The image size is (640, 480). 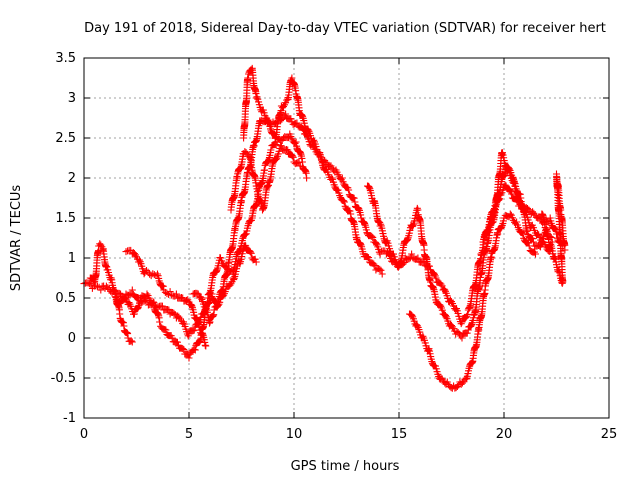 What do you see at coordinates (63, 378) in the screenshot?
I see `y-tick-label: -0.5` at bounding box center [63, 378].